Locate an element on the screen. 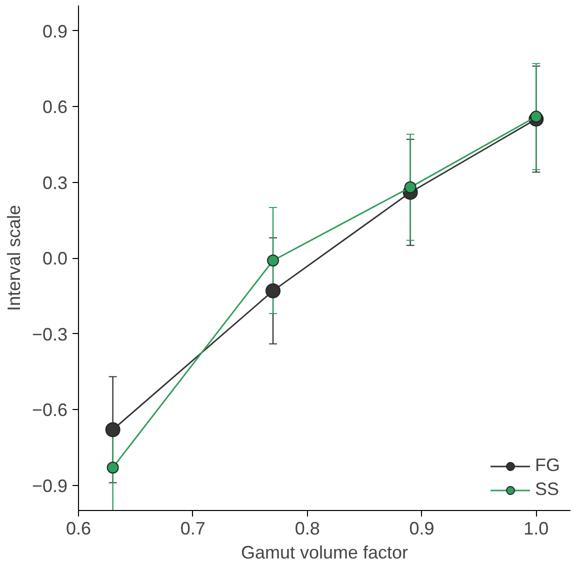  y-axis-title: Interval scale is located at coordinates (14, 258).